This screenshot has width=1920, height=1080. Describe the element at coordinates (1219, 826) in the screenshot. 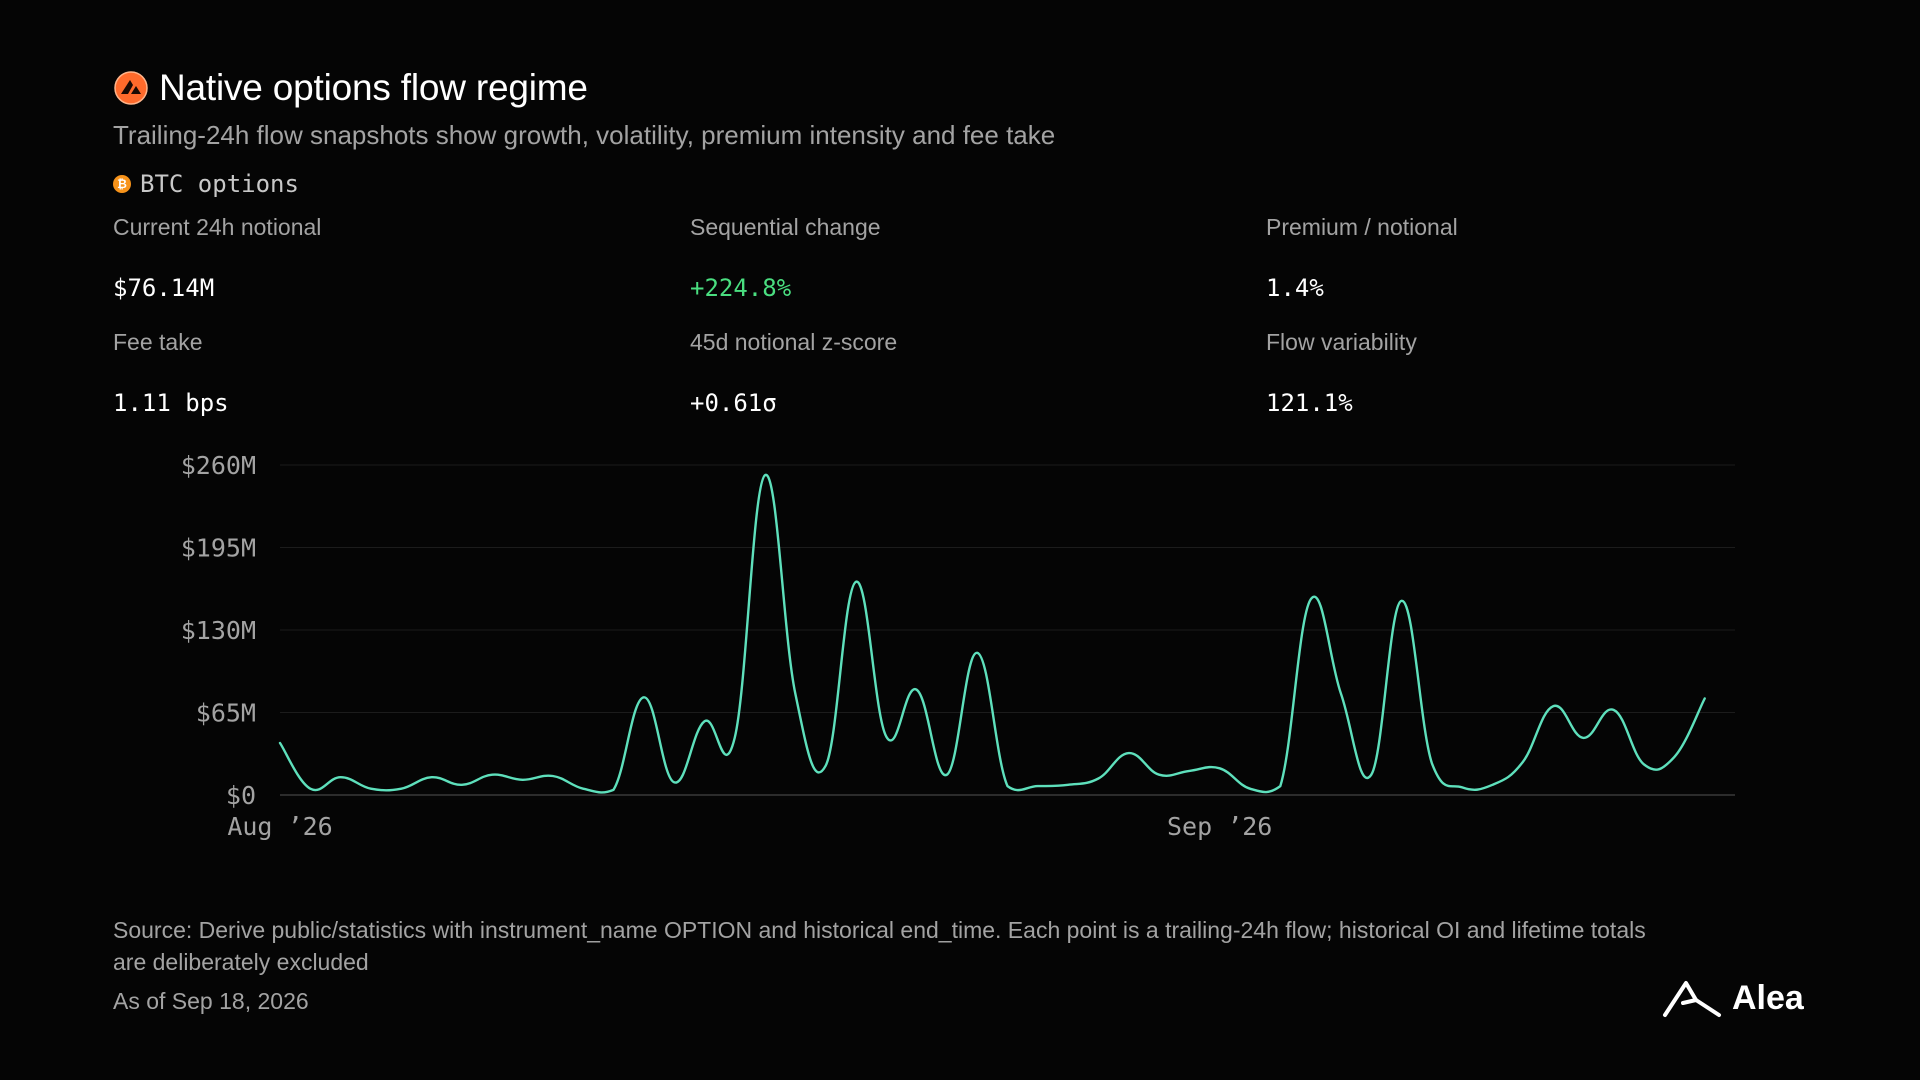

I see `x-tick-label: Sep ’26` at that location.